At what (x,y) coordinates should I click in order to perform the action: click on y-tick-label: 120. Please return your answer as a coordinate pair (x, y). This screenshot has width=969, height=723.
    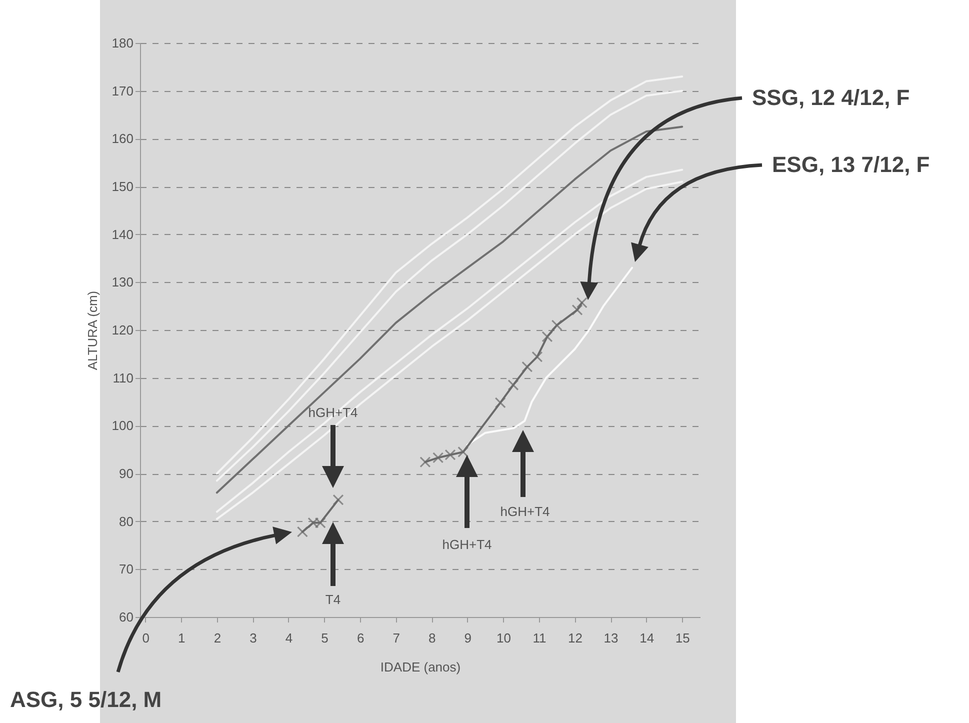
    Looking at the image, I should click on (123, 330).